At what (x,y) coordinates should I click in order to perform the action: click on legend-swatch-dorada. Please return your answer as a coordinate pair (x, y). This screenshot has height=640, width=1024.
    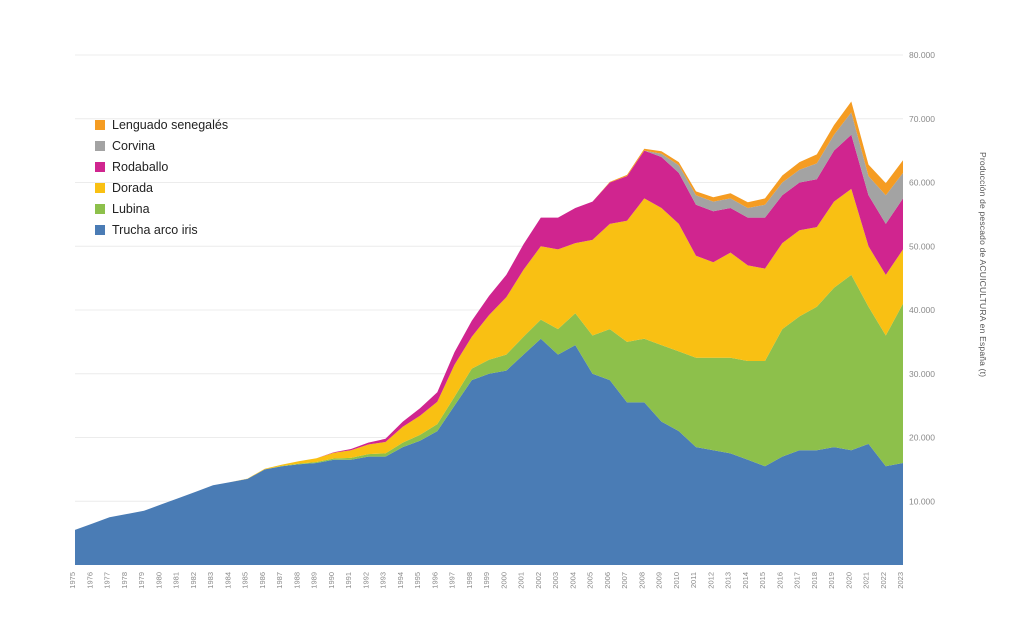
    Looking at the image, I should click on (100, 188).